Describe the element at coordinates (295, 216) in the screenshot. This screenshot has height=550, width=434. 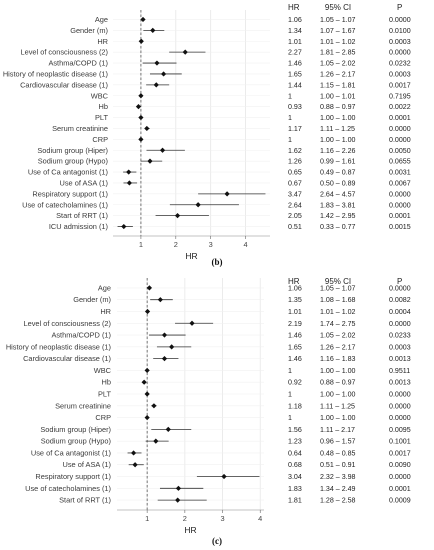
I see `b-hr-value: 2.05` at that location.